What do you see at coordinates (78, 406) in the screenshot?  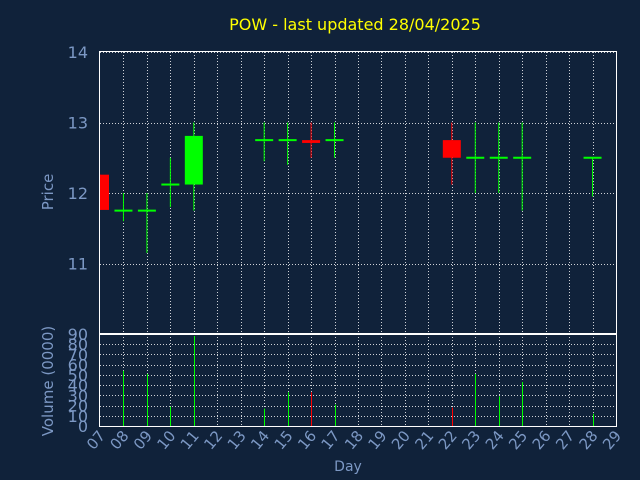 I see `volume-tick-label: 20` at bounding box center [78, 406].